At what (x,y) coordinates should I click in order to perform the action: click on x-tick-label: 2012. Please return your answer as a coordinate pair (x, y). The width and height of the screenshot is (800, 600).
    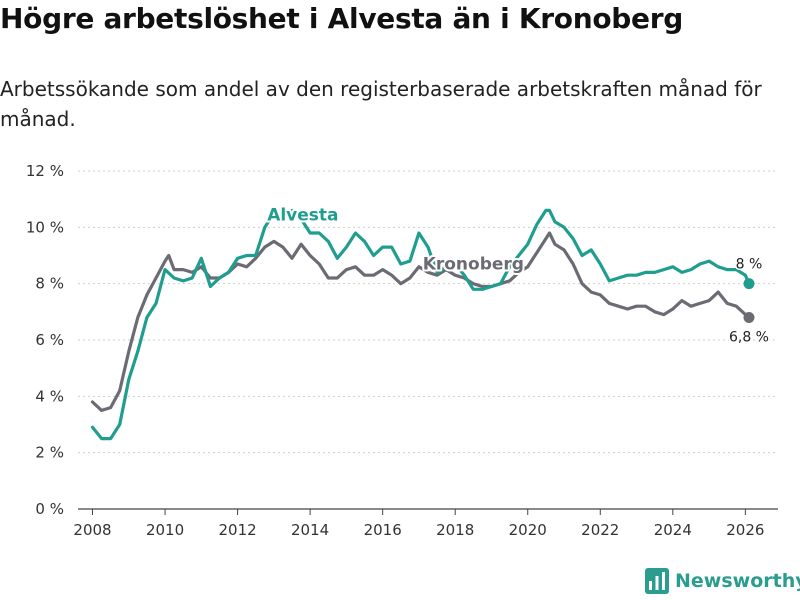
    Looking at the image, I should click on (237, 530).